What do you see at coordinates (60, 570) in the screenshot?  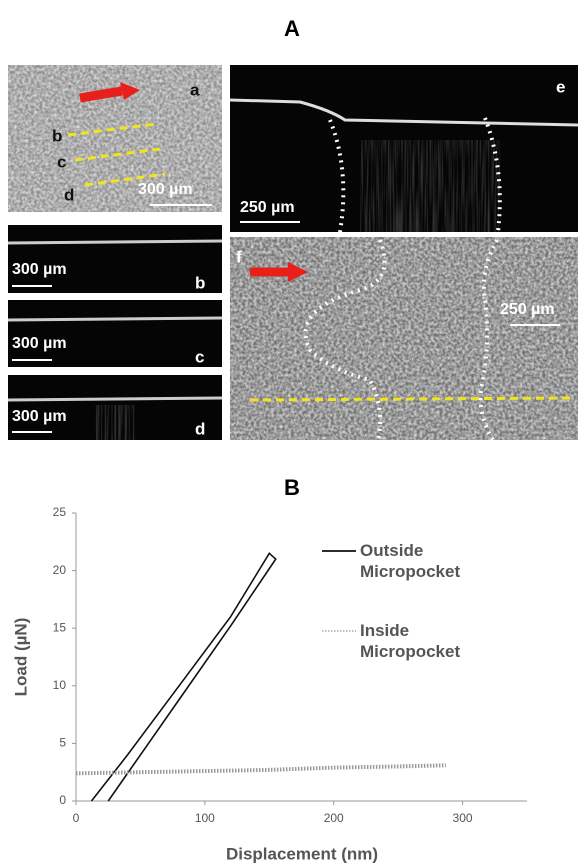 I see `y-tick-label: 20` at bounding box center [60, 570].